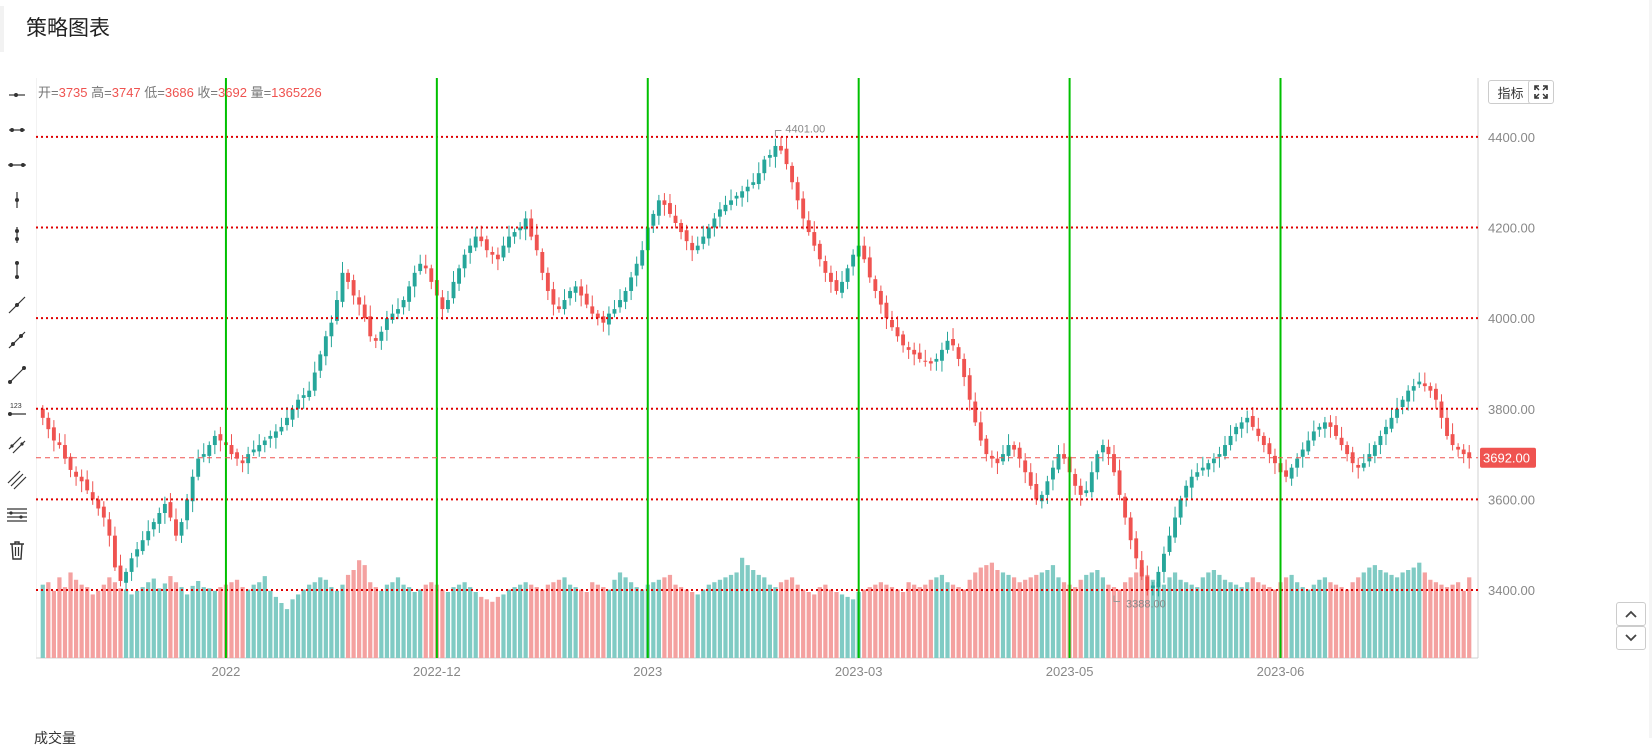 The height and width of the screenshot is (748, 1652). I want to click on page-scrollbar, so click(1650, 369).